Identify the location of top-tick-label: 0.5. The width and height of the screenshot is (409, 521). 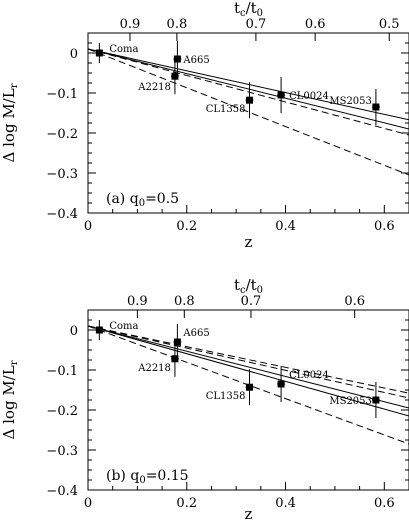
(389, 24).